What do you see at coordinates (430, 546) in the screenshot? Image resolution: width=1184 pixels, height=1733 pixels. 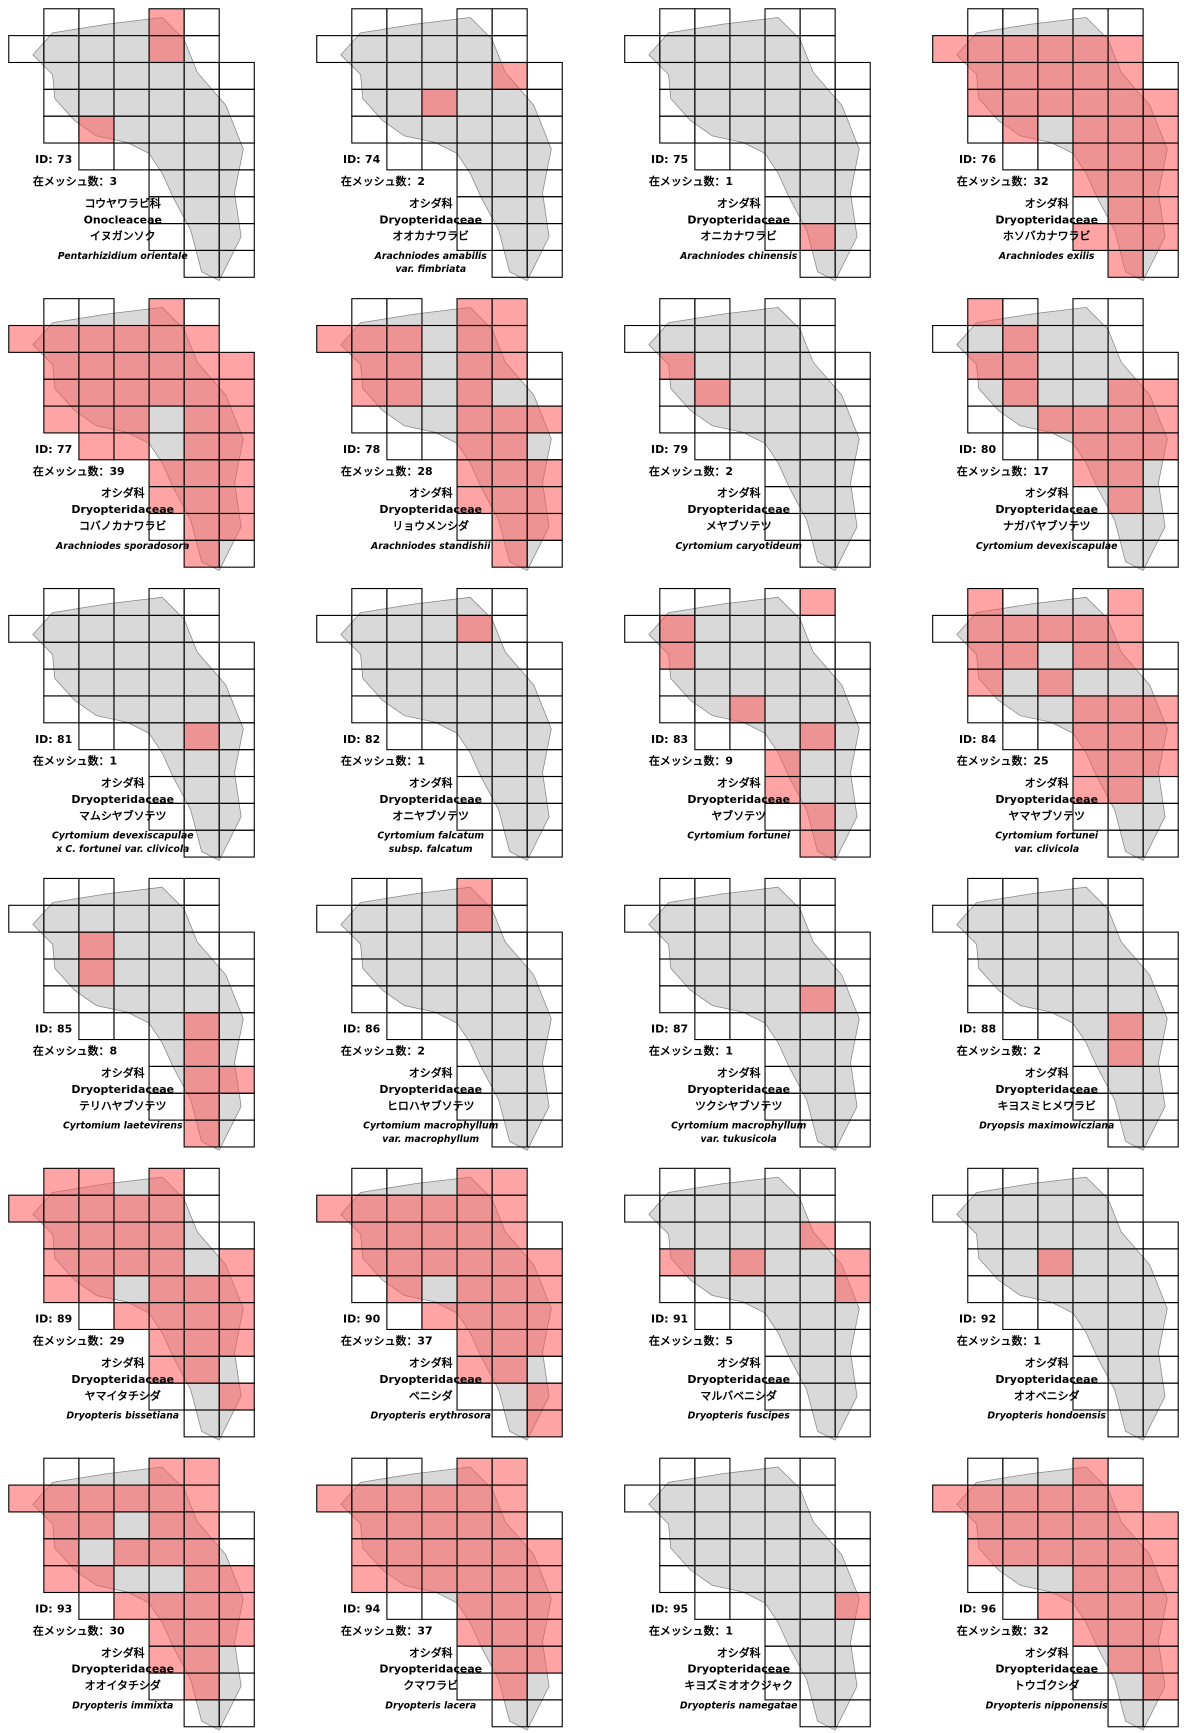 I see `scientific-name: Arachniodes standishii` at bounding box center [430, 546].